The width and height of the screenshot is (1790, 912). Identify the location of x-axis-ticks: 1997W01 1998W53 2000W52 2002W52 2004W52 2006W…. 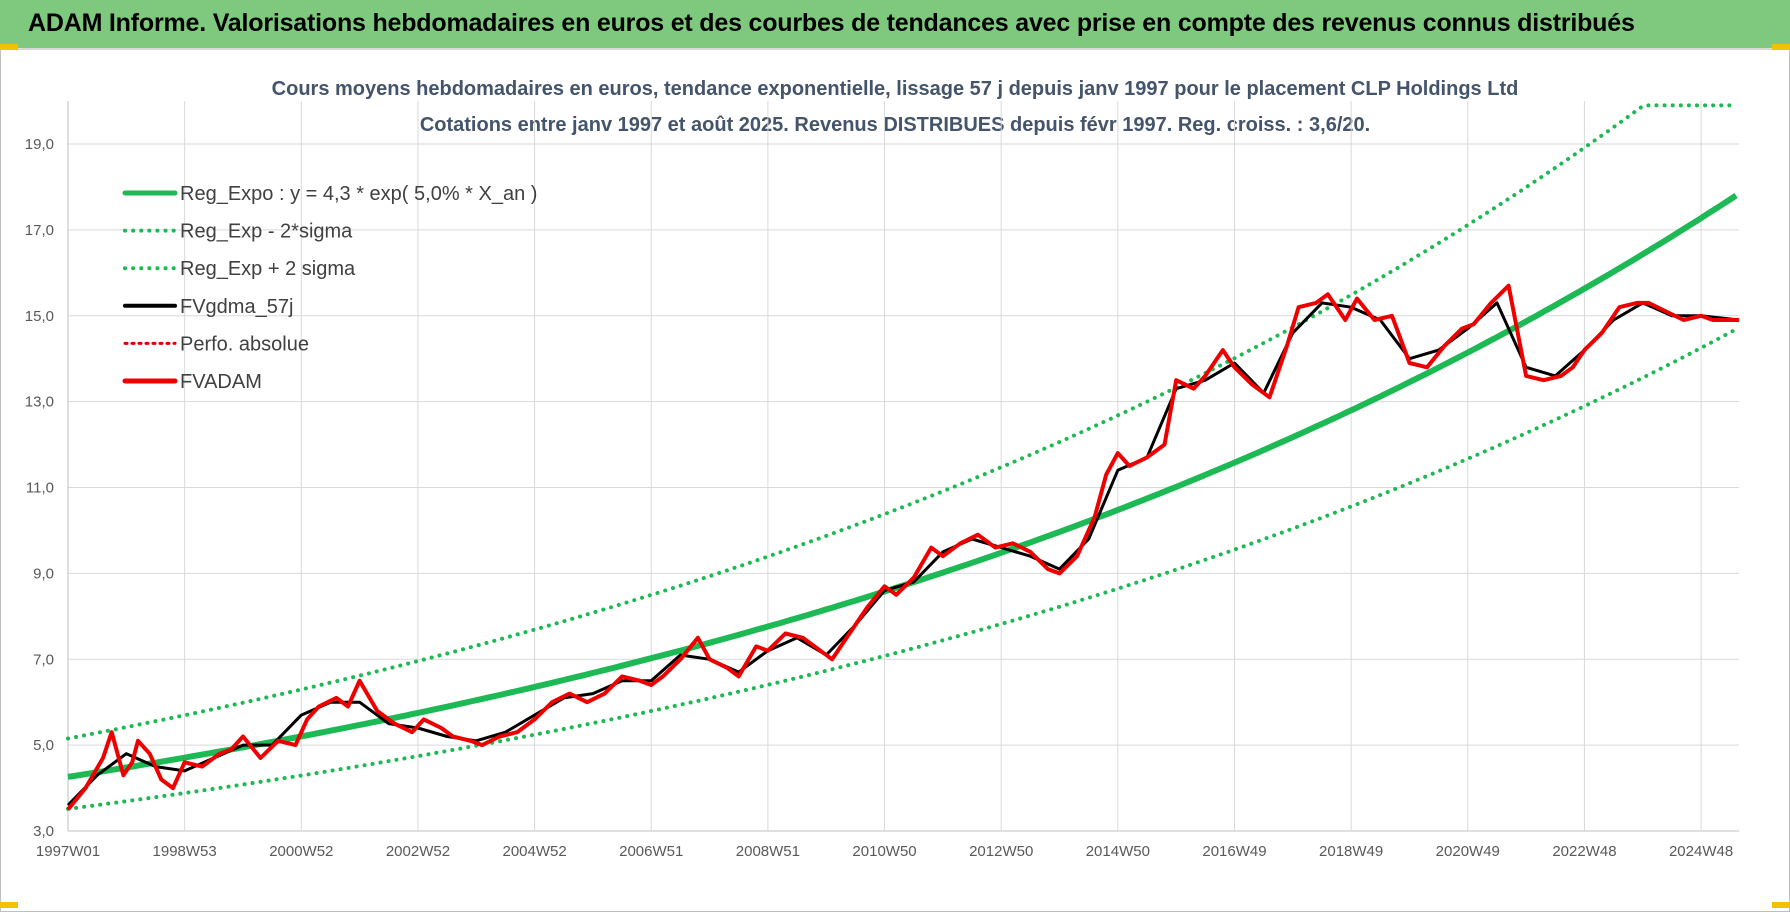
(884, 851).